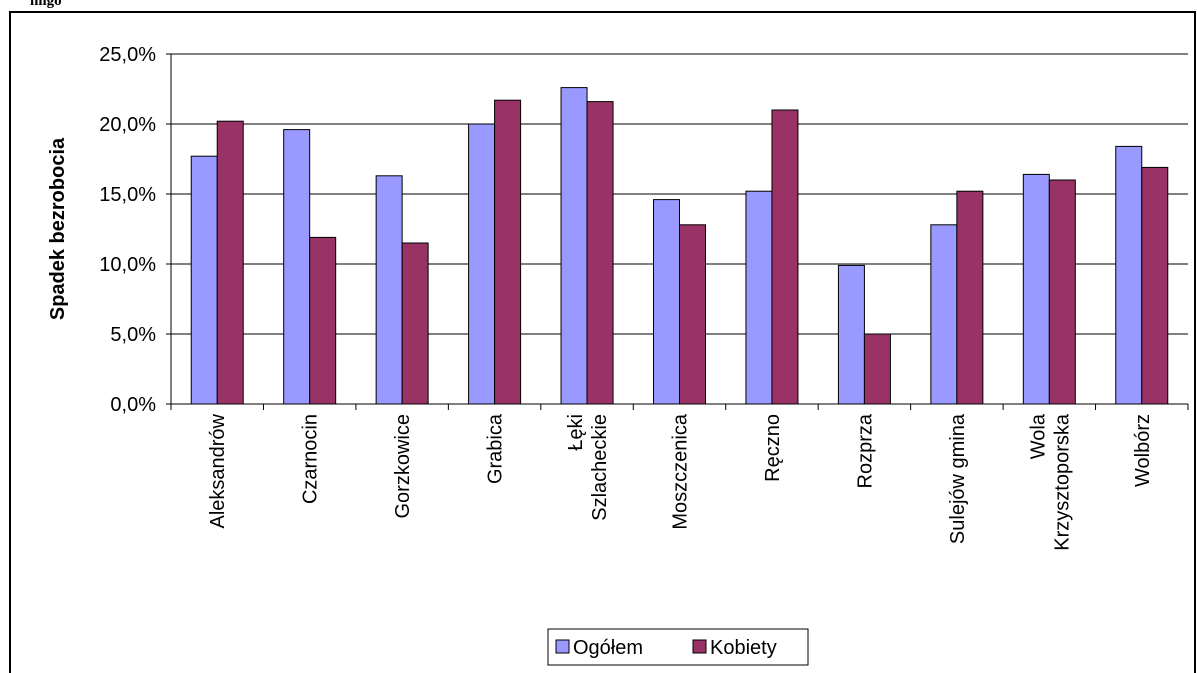  I want to click on legend-box, so click(678, 647).